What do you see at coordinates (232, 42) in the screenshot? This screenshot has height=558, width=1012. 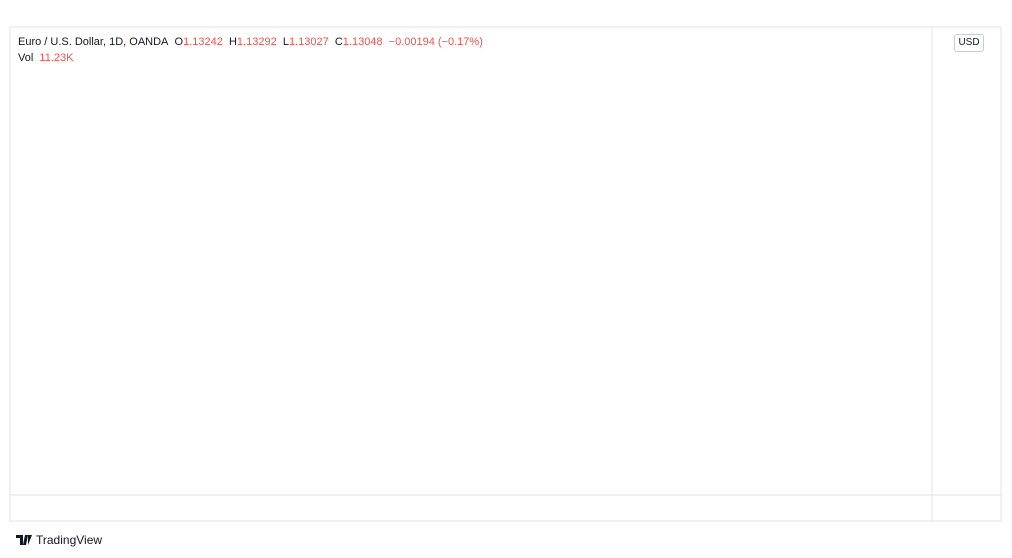 I see `ohlc-h-label: H` at bounding box center [232, 42].